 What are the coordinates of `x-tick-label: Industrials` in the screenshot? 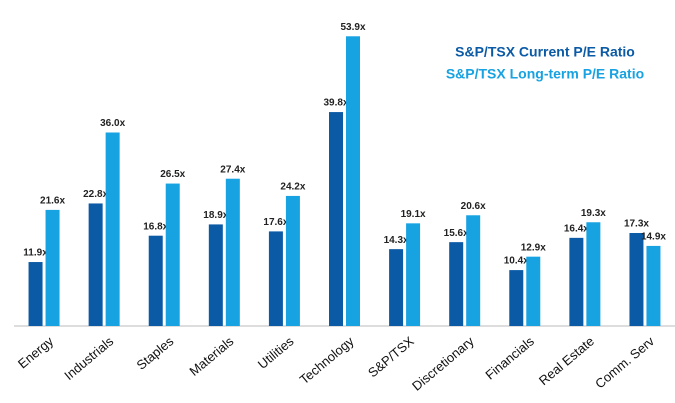 It's located at (88, 358).